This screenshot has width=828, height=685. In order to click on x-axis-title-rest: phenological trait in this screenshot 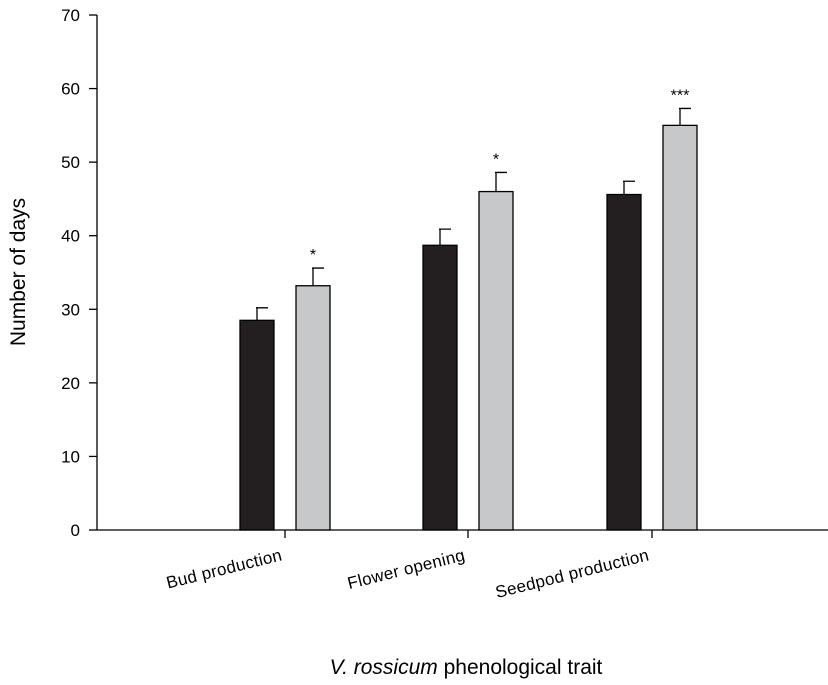, I will do `click(520, 667)`.